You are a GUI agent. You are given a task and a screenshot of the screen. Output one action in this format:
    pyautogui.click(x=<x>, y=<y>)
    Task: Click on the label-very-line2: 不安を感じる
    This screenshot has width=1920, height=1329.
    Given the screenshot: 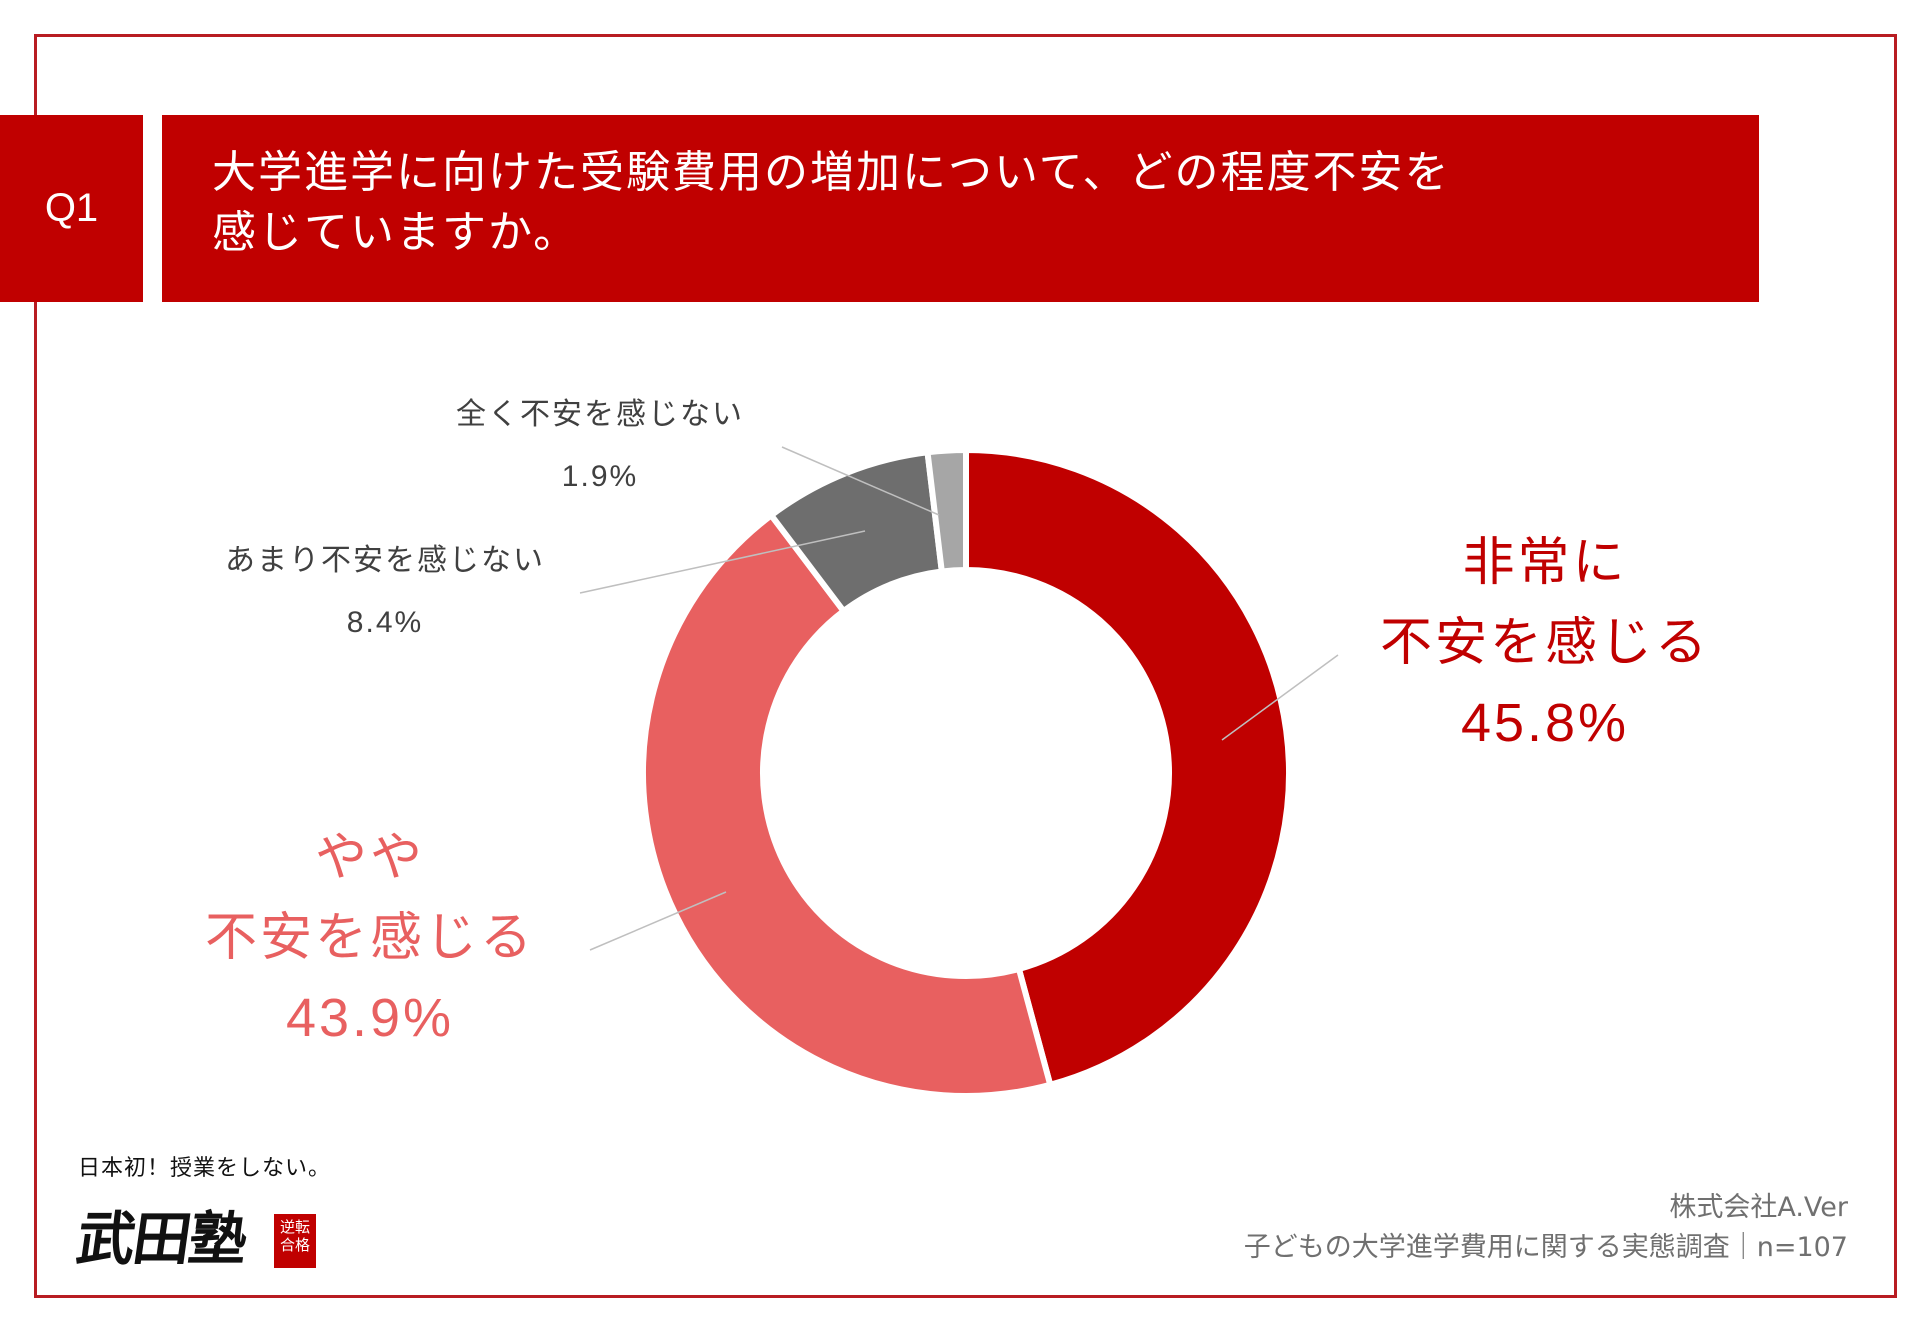 What is the action you would take?
    pyautogui.click(x=1544, y=643)
    